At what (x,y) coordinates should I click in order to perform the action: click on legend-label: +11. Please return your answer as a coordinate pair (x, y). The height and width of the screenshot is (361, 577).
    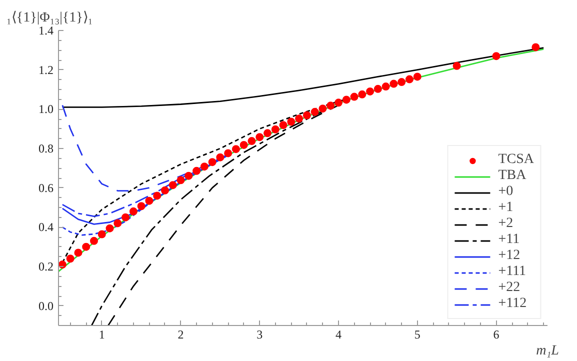
    Looking at the image, I should click on (509, 240).